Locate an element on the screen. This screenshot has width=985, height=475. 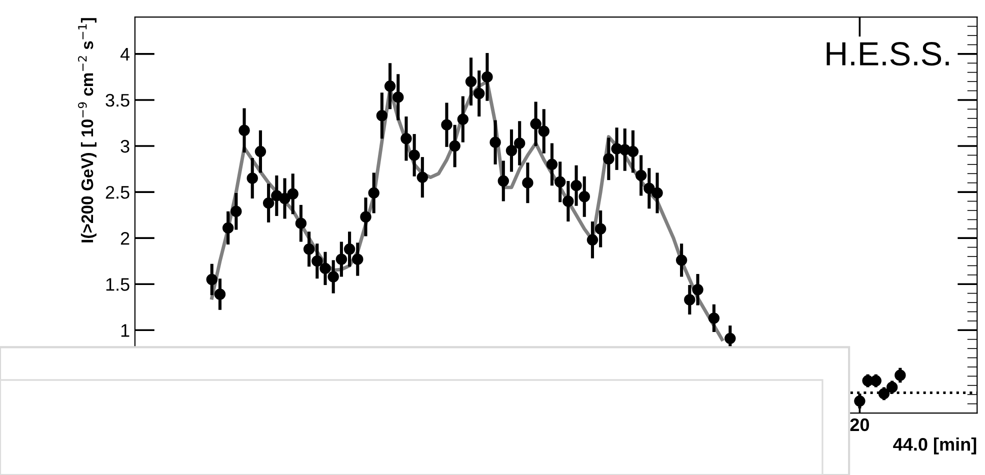
y-tick-label: 1.5 is located at coordinates (118, 284).